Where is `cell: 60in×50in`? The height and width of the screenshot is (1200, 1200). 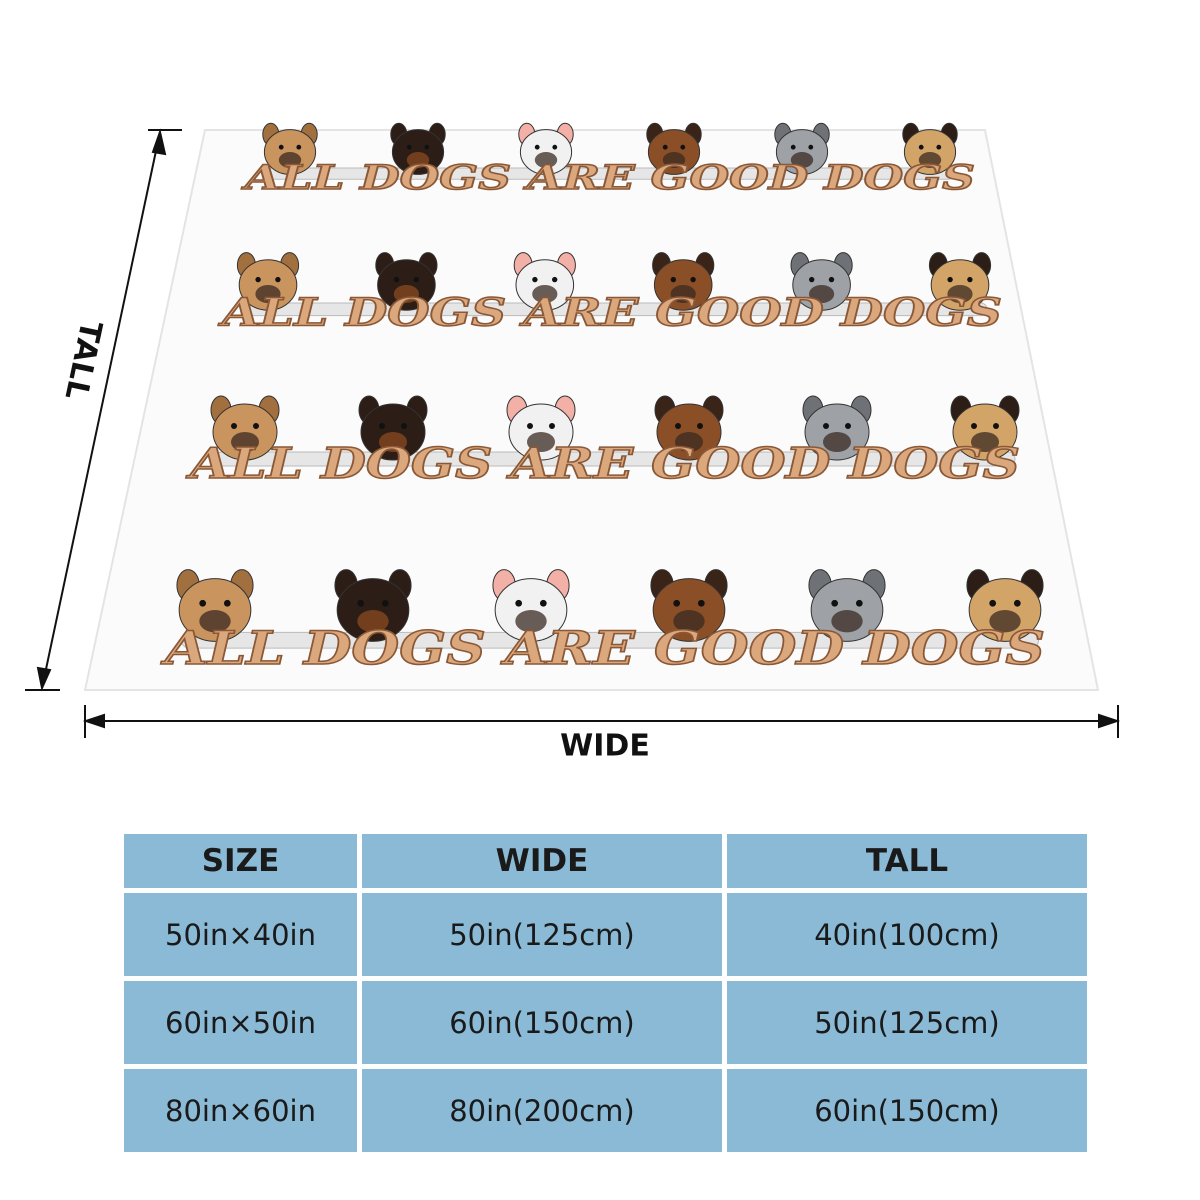 cell: 60in×50in is located at coordinates (240, 1022).